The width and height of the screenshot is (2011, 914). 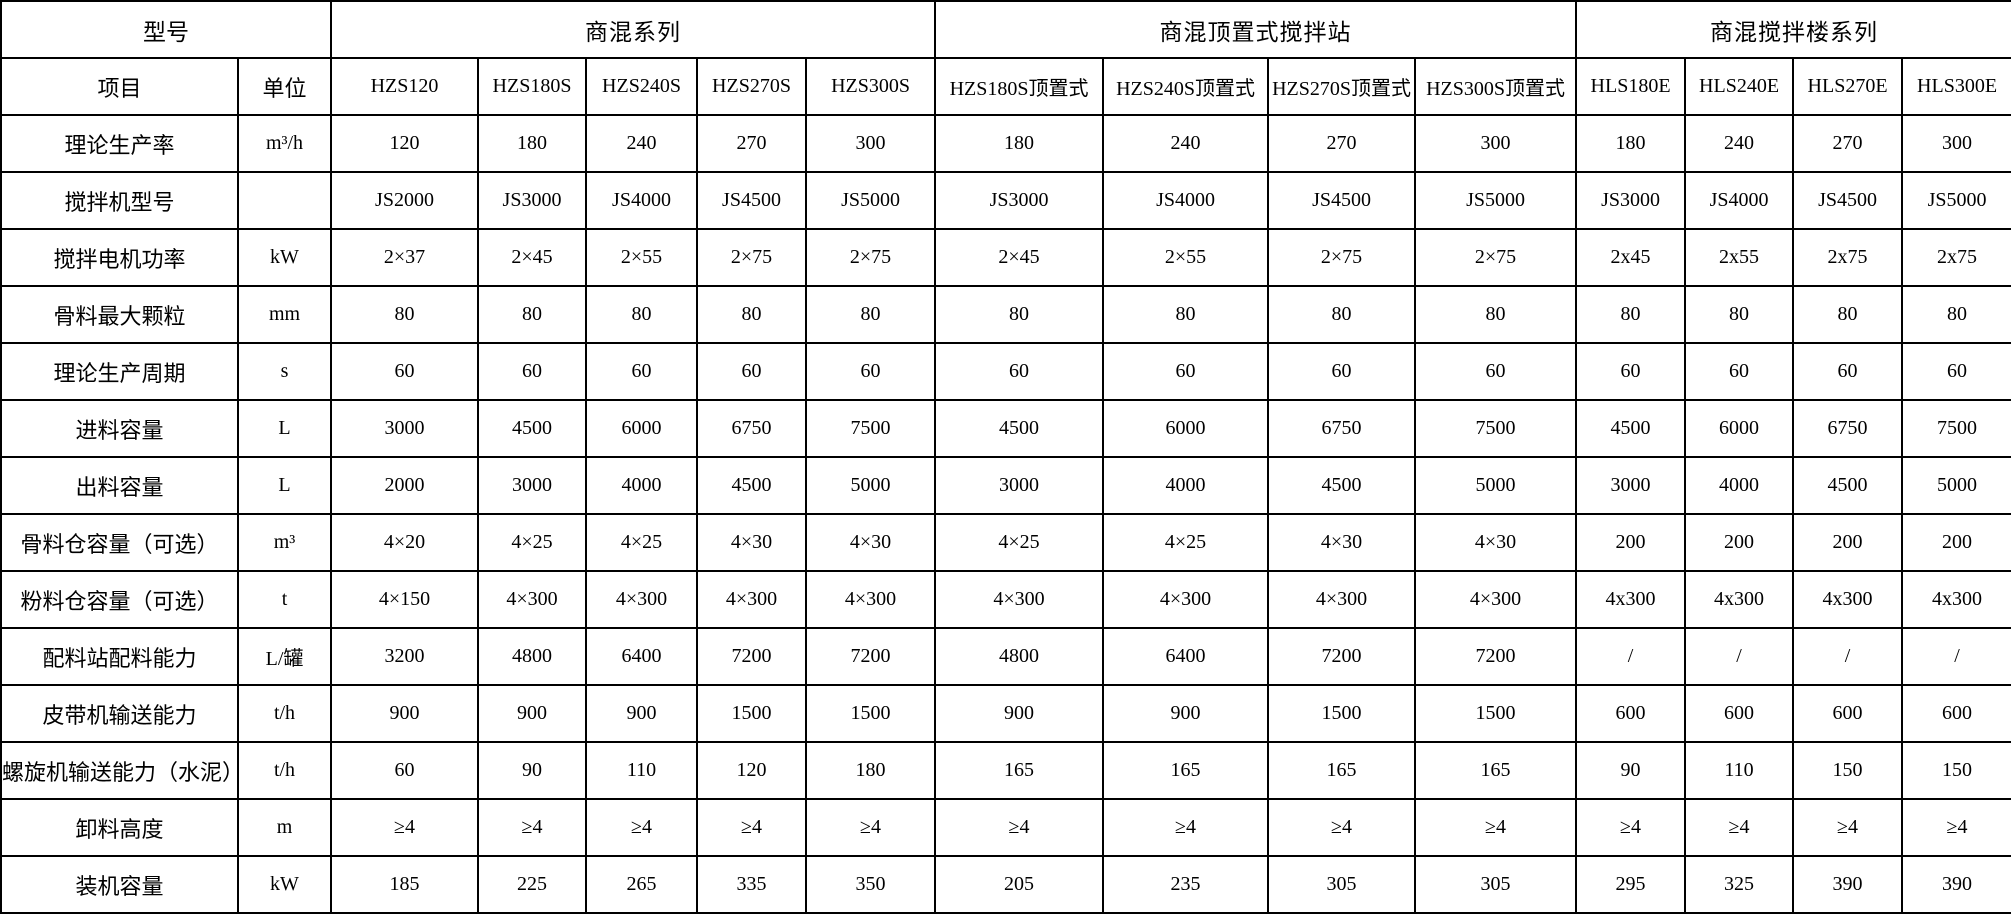 What do you see at coordinates (119, 485) in the screenshot?
I see `row-label: 出料容量` at bounding box center [119, 485].